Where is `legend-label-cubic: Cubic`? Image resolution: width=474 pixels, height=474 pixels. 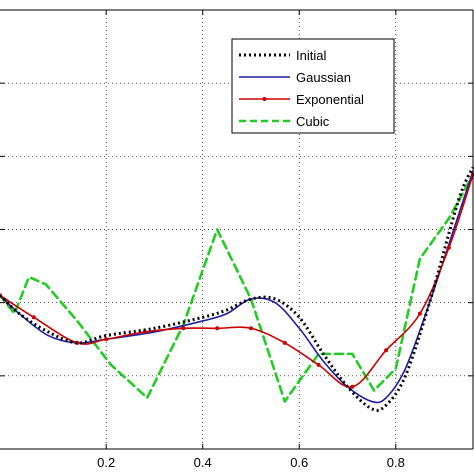
legend-label-cubic: Cubic is located at coordinates (313, 121).